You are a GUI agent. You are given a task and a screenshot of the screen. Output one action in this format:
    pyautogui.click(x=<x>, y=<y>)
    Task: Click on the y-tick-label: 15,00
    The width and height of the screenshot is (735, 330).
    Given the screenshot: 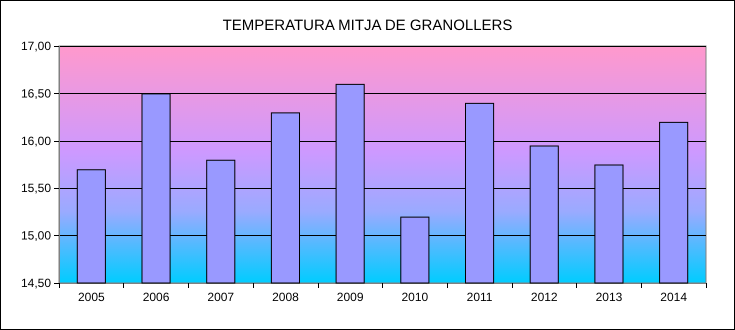 What is the action you would take?
    pyautogui.click(x=36, y=235)
    